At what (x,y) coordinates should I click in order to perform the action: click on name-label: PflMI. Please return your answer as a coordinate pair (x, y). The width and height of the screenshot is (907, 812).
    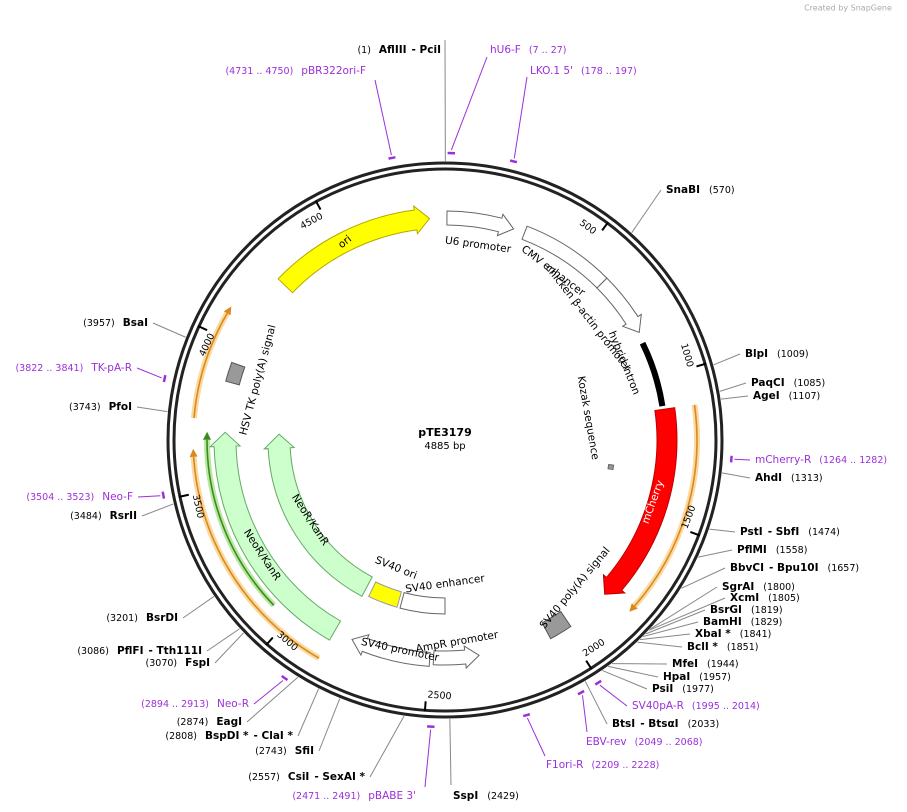
    Looking at the image, I should click on (752, 550).